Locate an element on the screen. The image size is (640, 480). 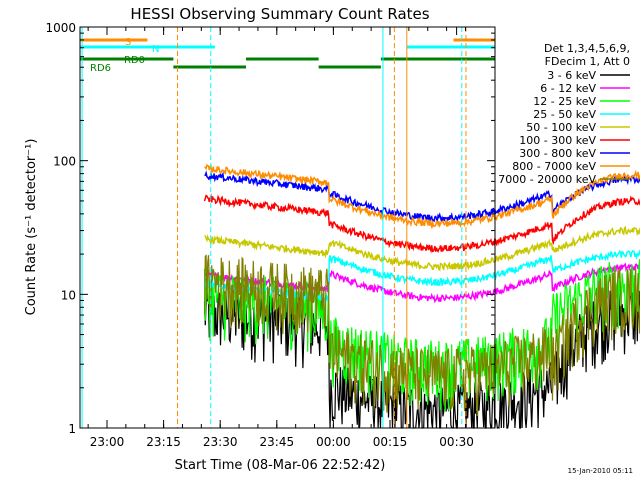
y-axis-label: Count Rate (s⁻¹ detector⁻¹) is located at coordinates (31, 227).